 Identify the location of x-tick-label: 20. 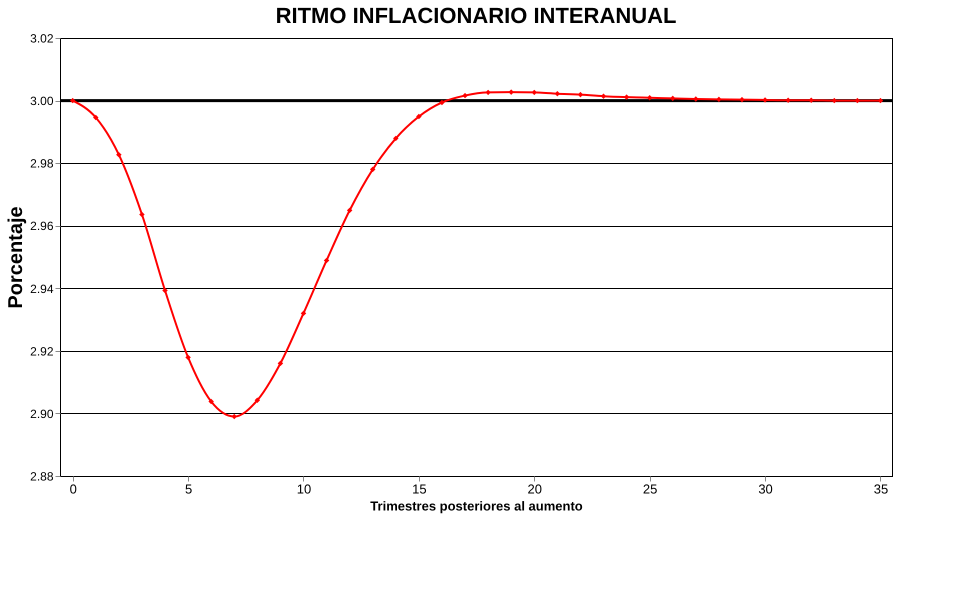
(535, 489).